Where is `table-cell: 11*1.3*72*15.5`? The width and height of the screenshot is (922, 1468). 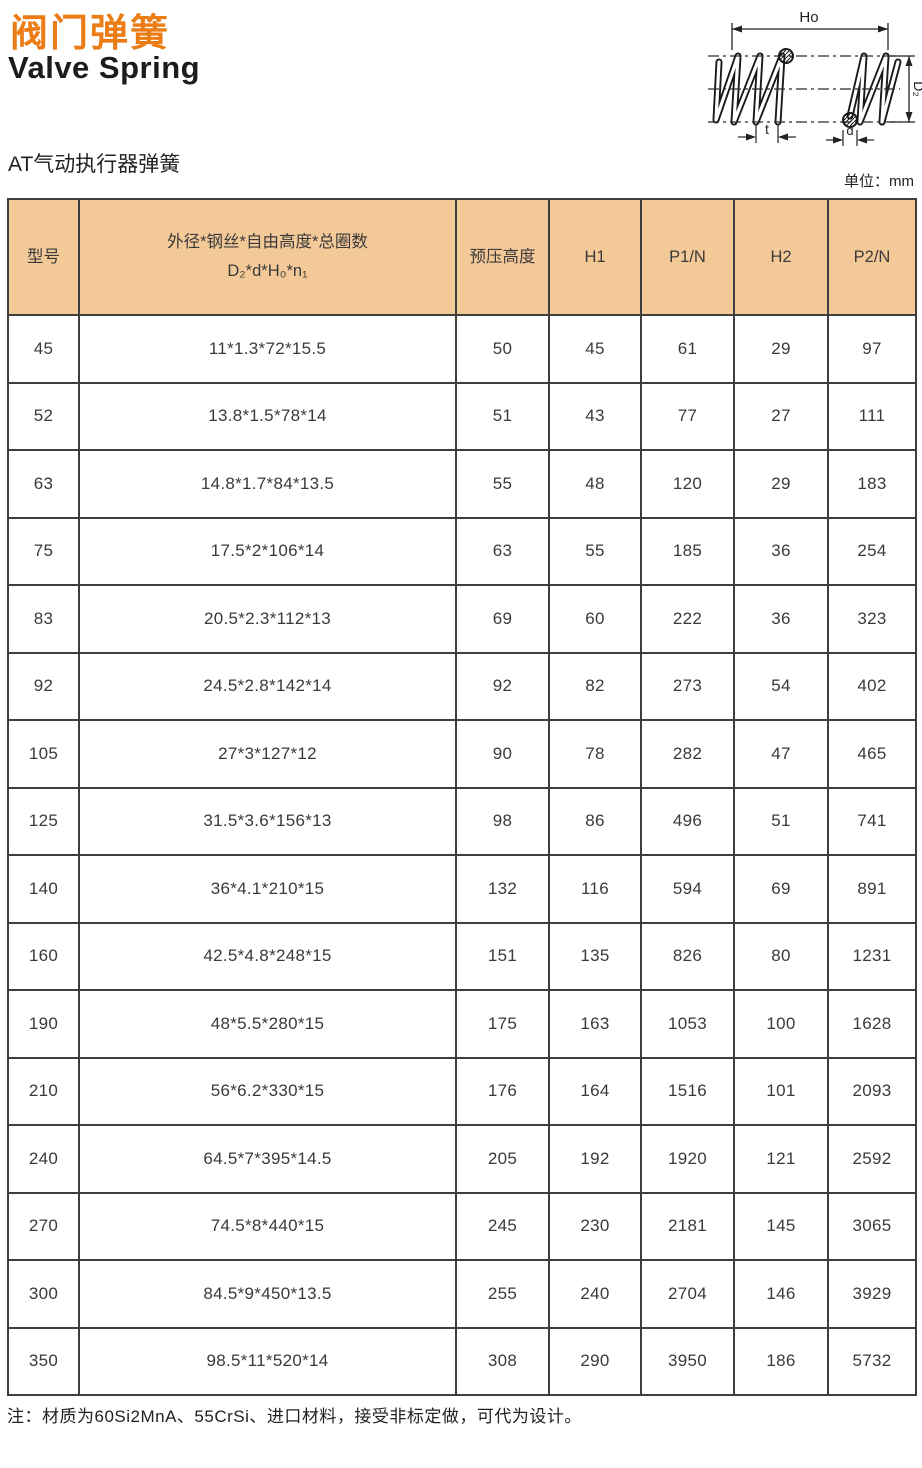 table-cell: 11*1.3*72*15.5 is located at coordinates (267, 349).